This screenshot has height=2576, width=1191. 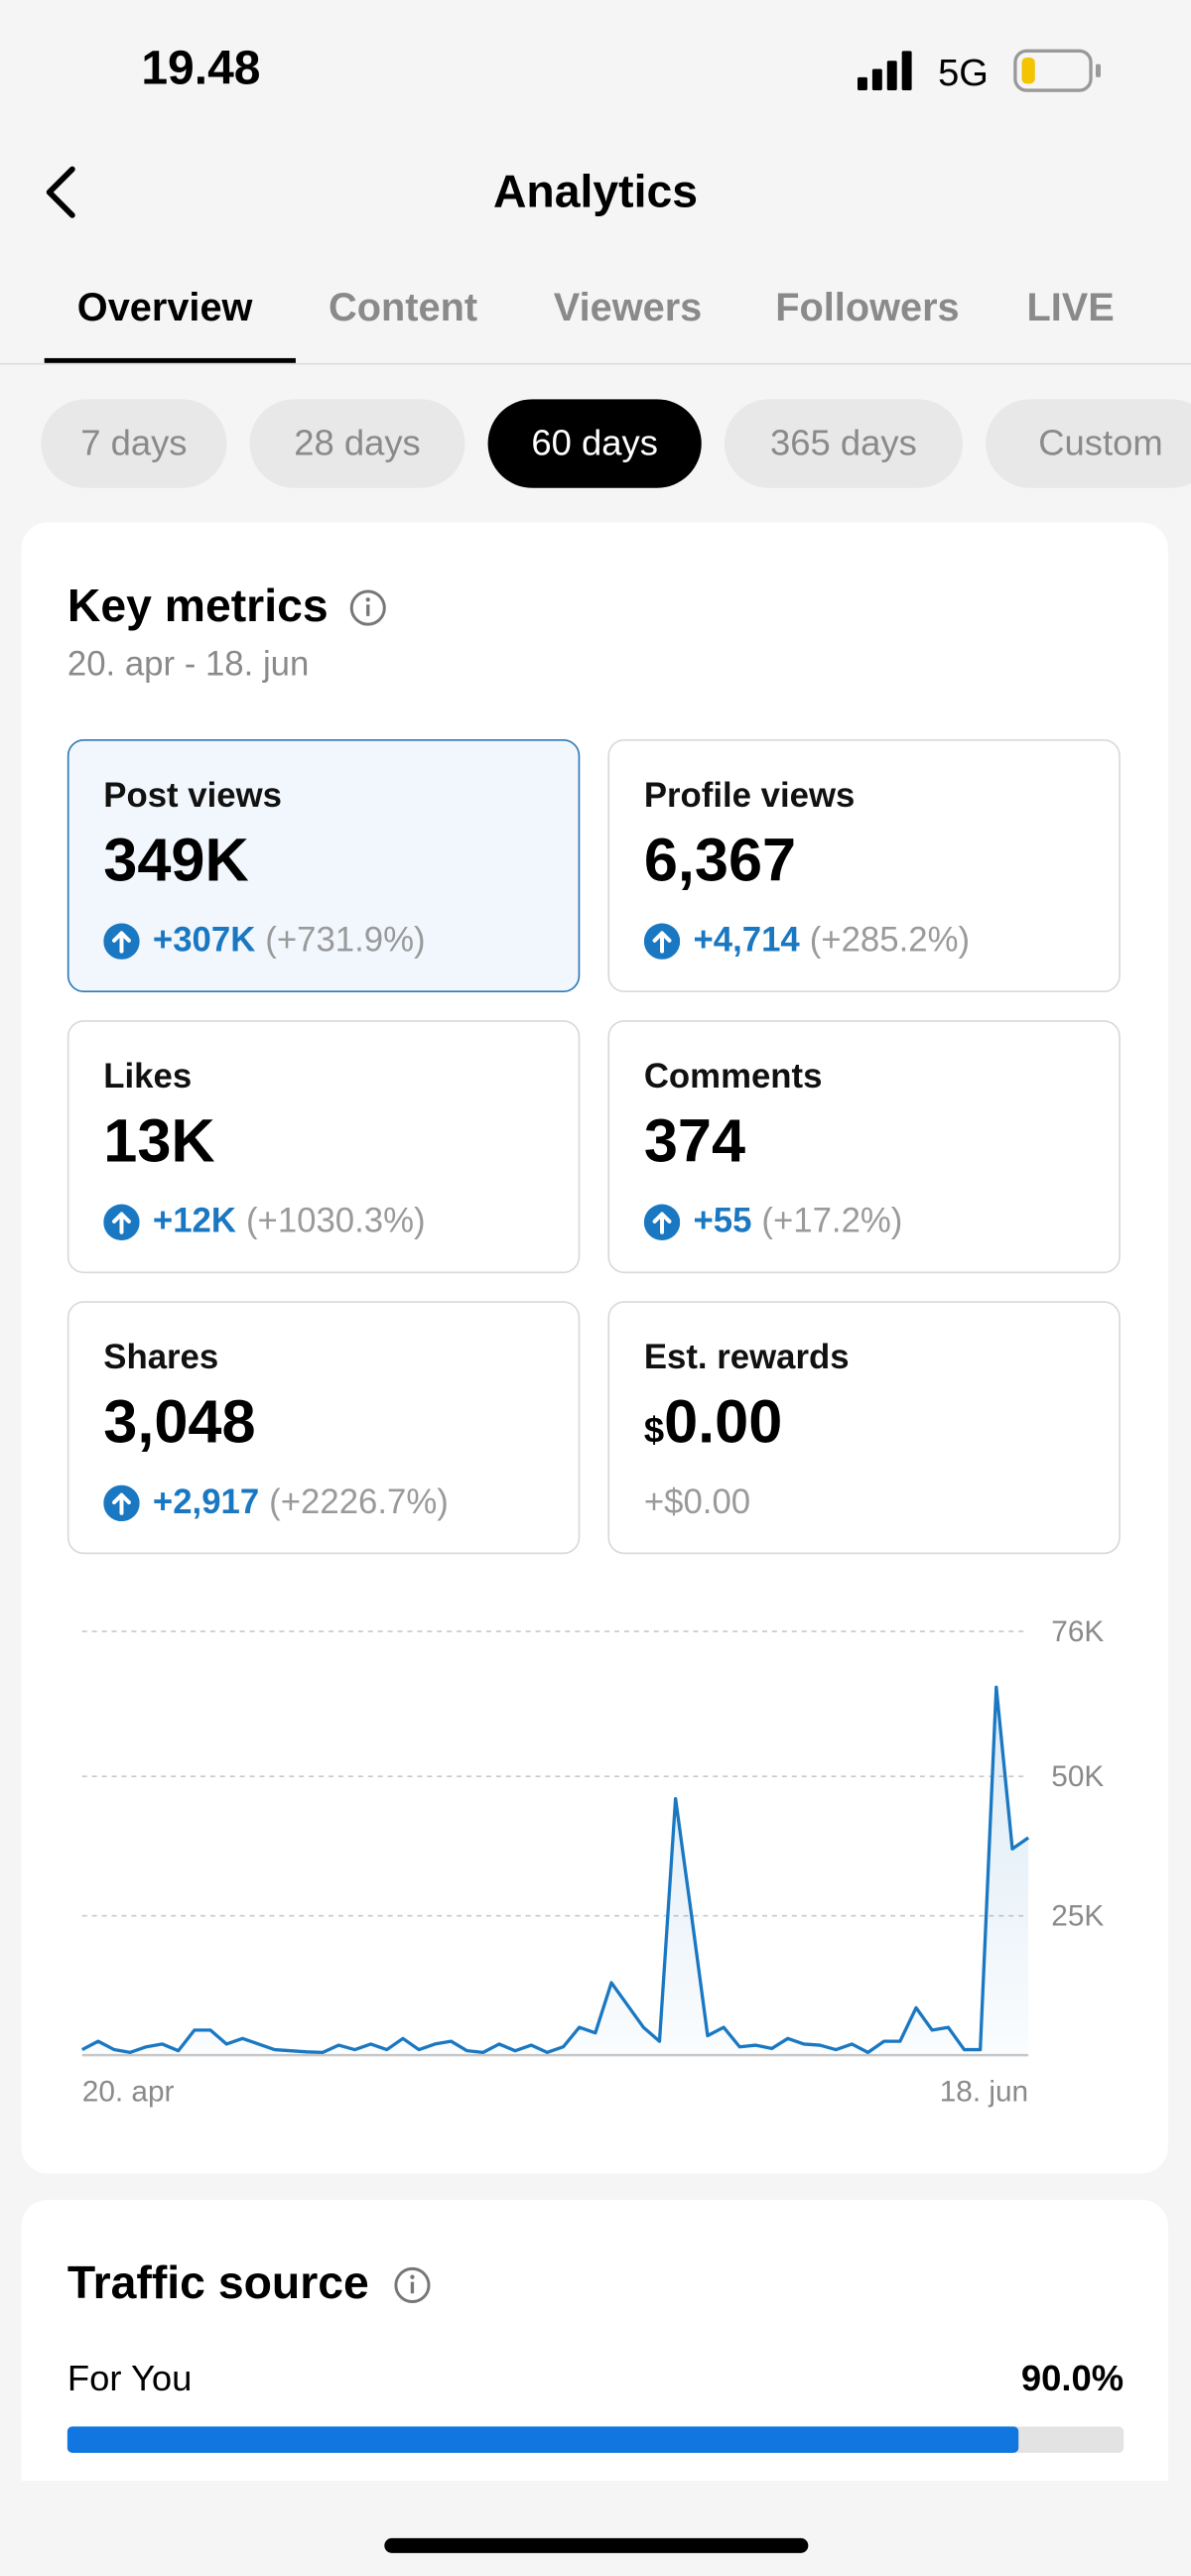 What do you see at coordinates (746, 941) in the screenshot?
I see `change-value: +4,714` at bounding box center [746, 941].